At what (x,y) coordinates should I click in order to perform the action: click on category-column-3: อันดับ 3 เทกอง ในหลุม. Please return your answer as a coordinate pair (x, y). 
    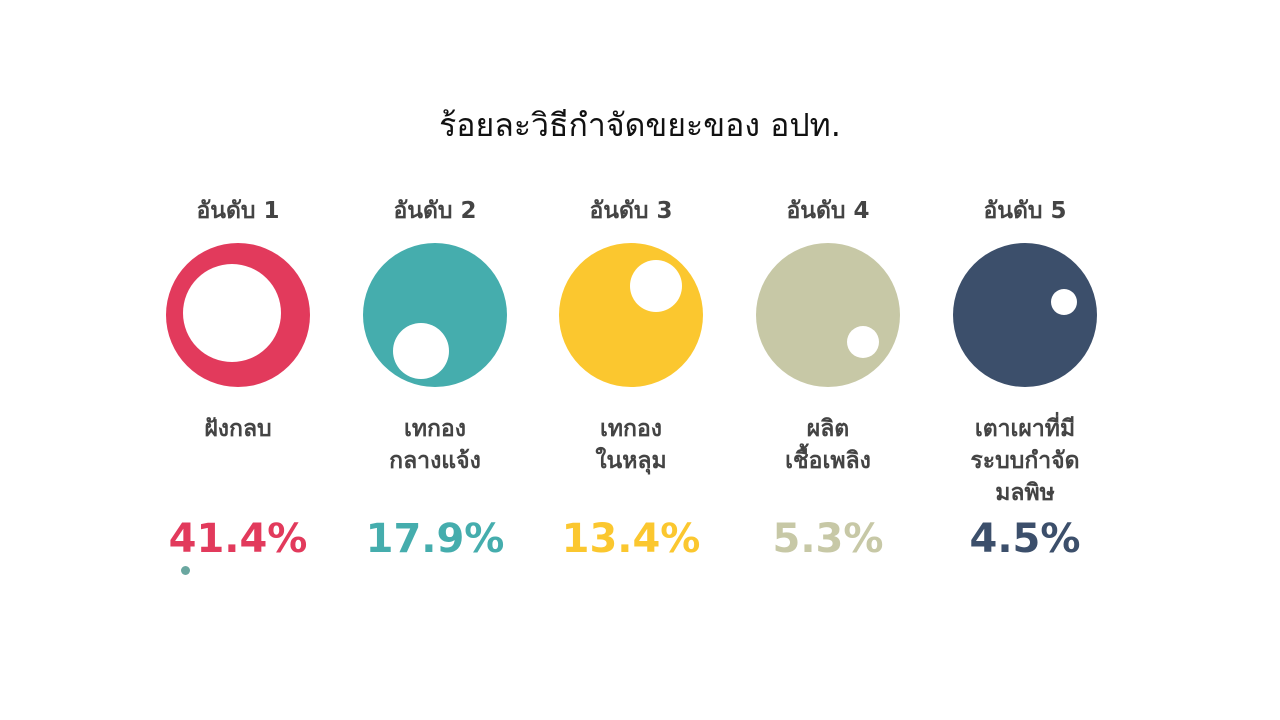
    Looking at the image, I should click on (631, 352).